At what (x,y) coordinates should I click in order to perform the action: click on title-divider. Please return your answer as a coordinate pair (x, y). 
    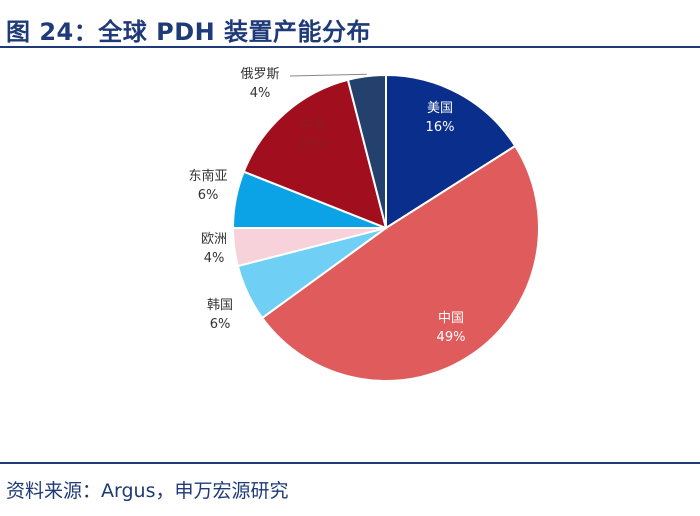
    Looking at the image, I should click on (350, 47).